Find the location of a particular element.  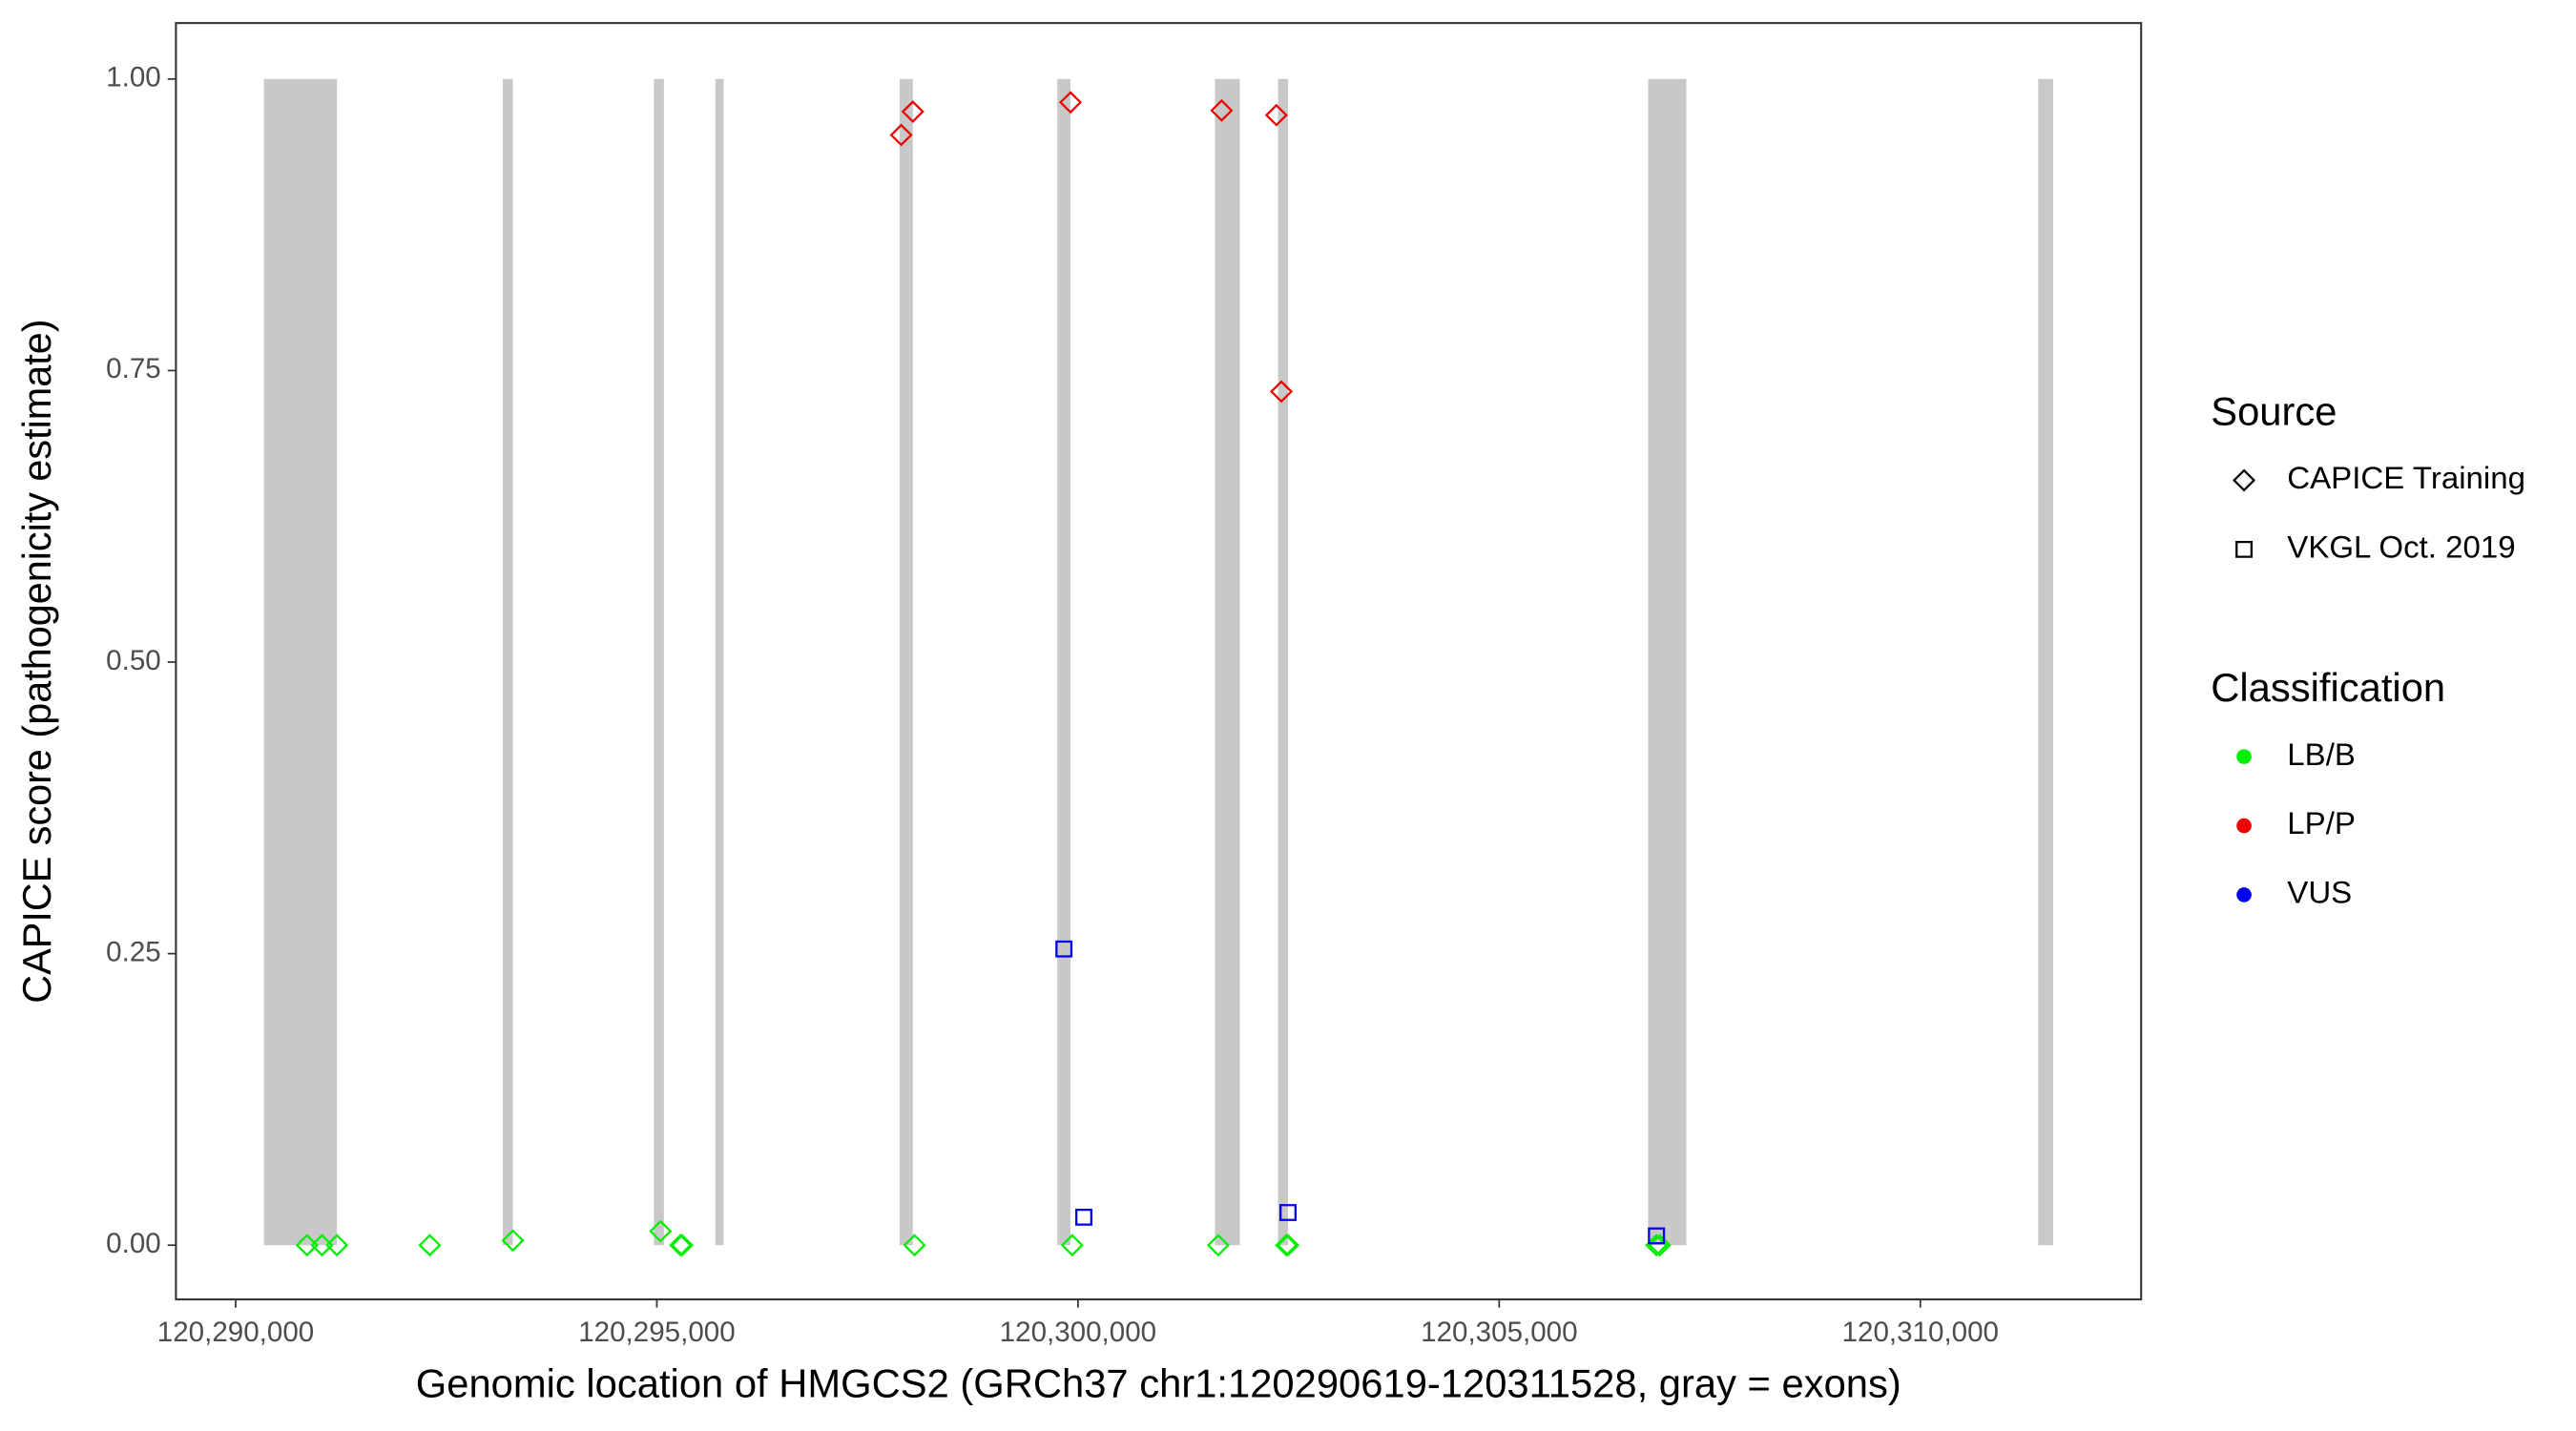

legend-title: Source is located at coordinates (2274, 411).